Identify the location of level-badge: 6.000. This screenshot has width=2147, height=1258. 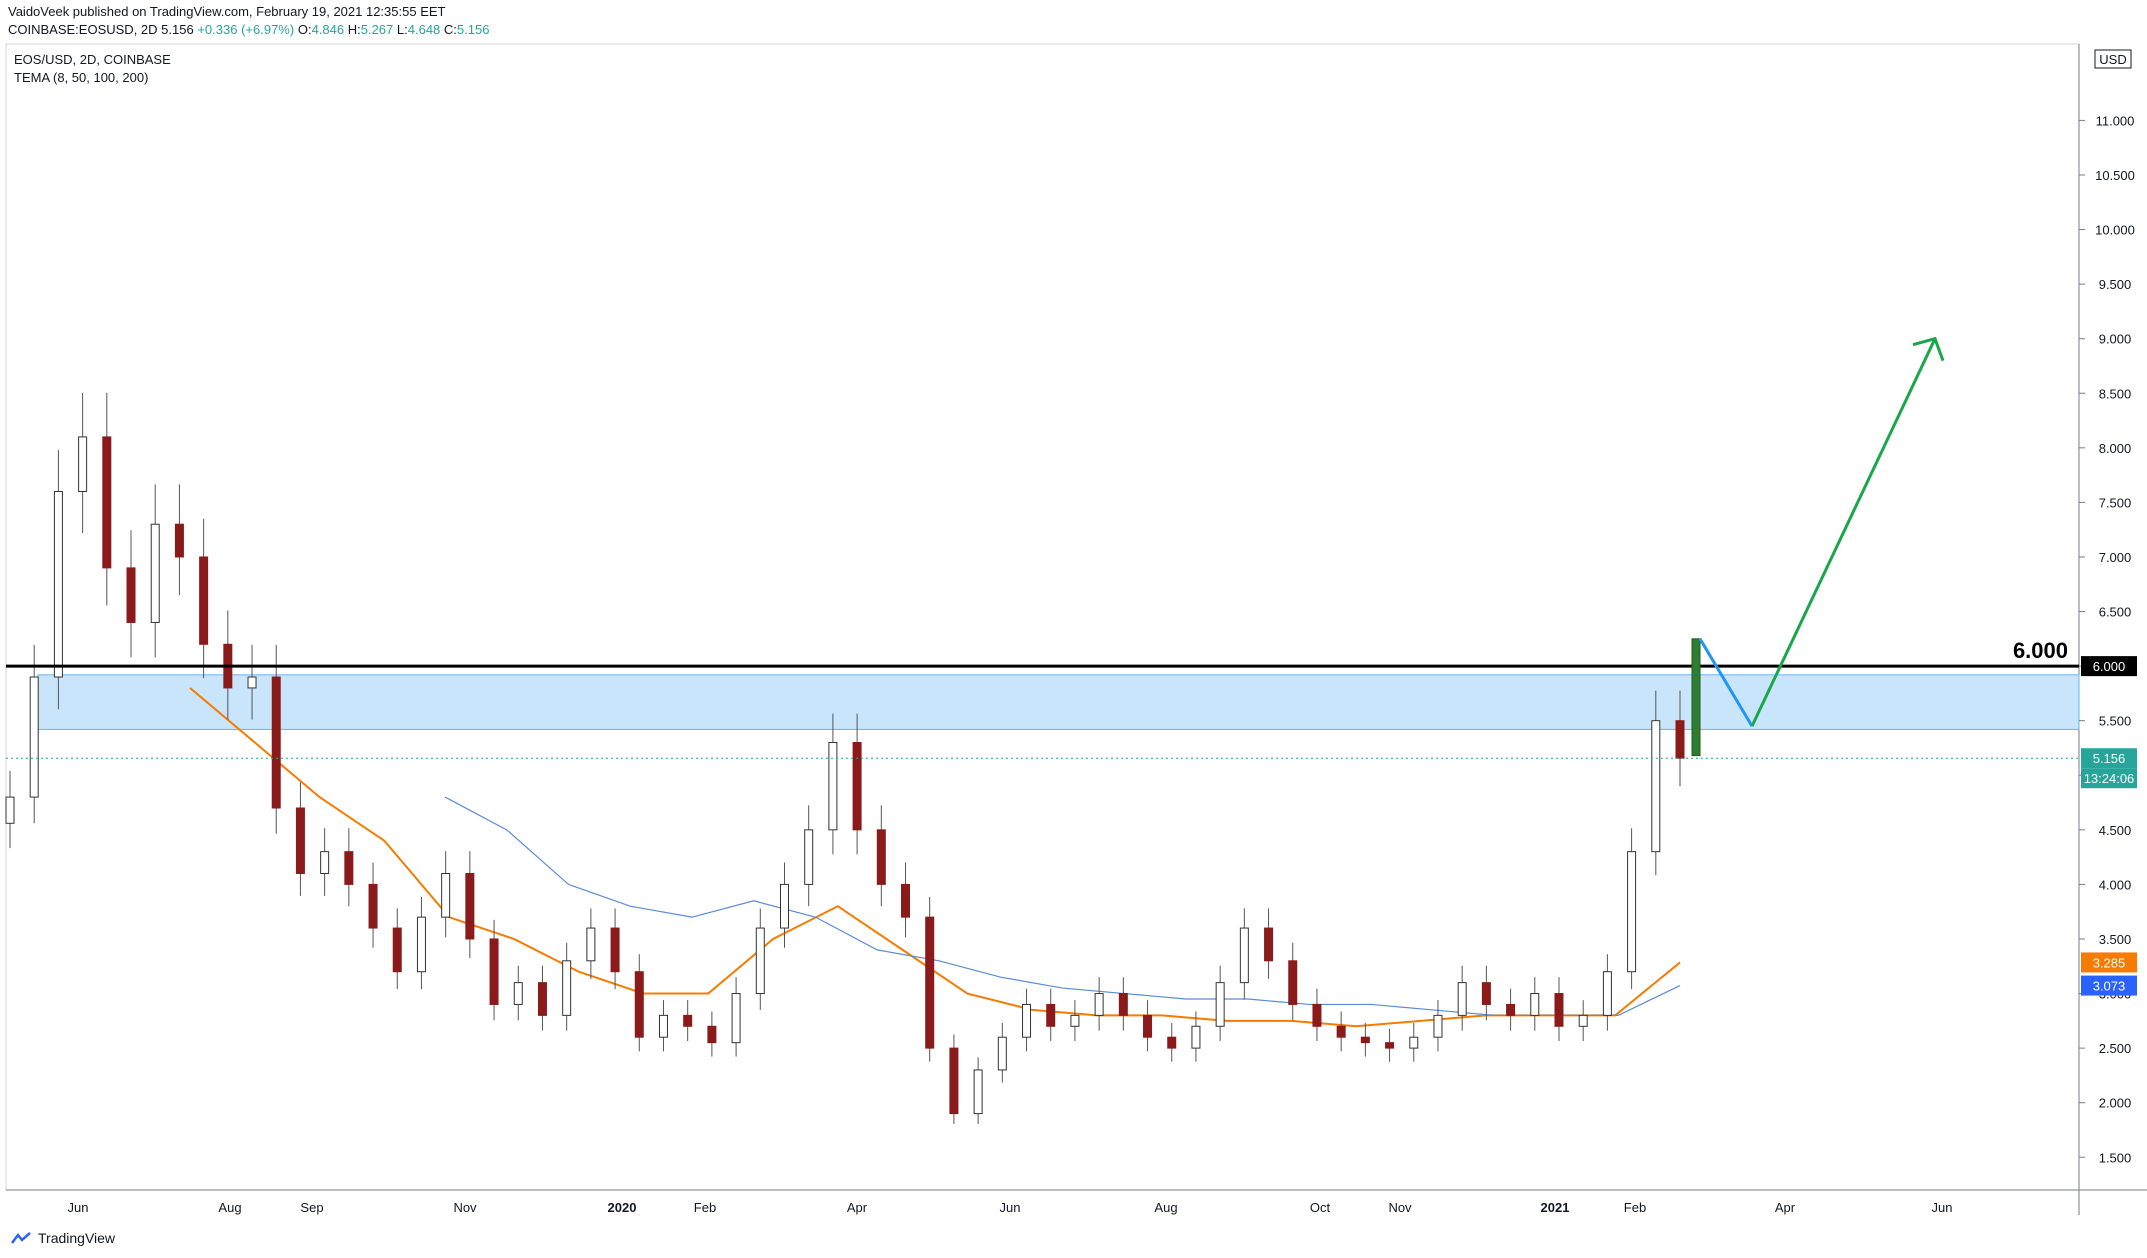
(2109, 666).